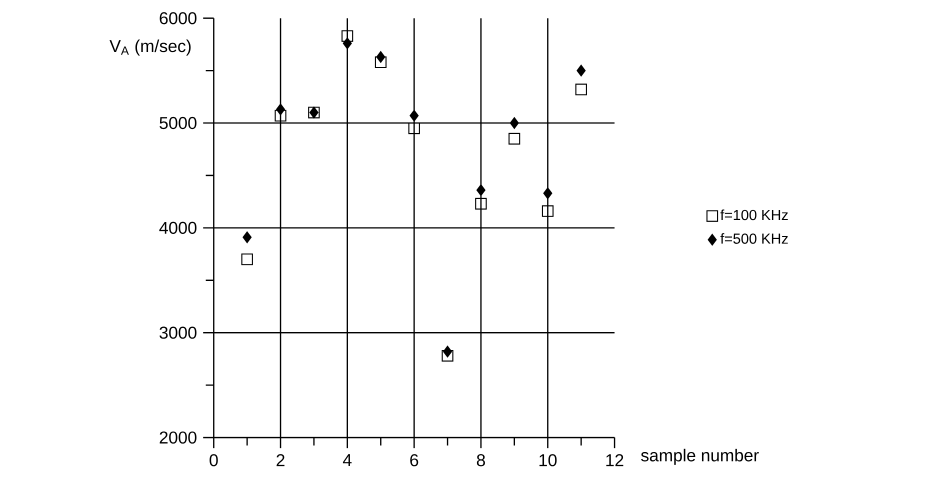  Describe the element at coordinates (150, 47) in the screenshot. I see `y-axis-title: V$_{A}$ (m/sec)` at that location.